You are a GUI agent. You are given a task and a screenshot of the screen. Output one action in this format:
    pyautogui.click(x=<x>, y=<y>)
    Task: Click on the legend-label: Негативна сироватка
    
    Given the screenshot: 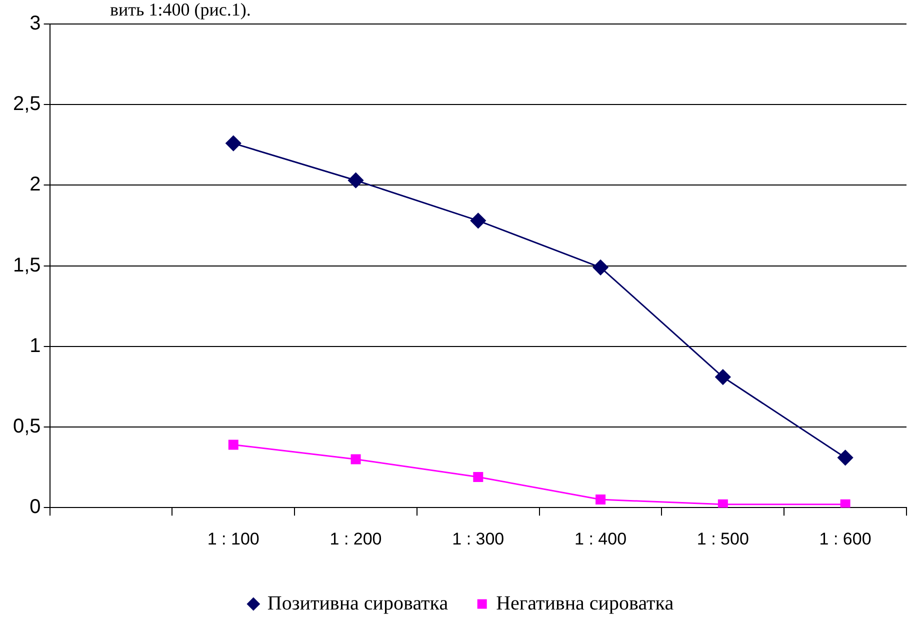 What is the action you would take?
    pyautogui.click(x=585, y=603)
    